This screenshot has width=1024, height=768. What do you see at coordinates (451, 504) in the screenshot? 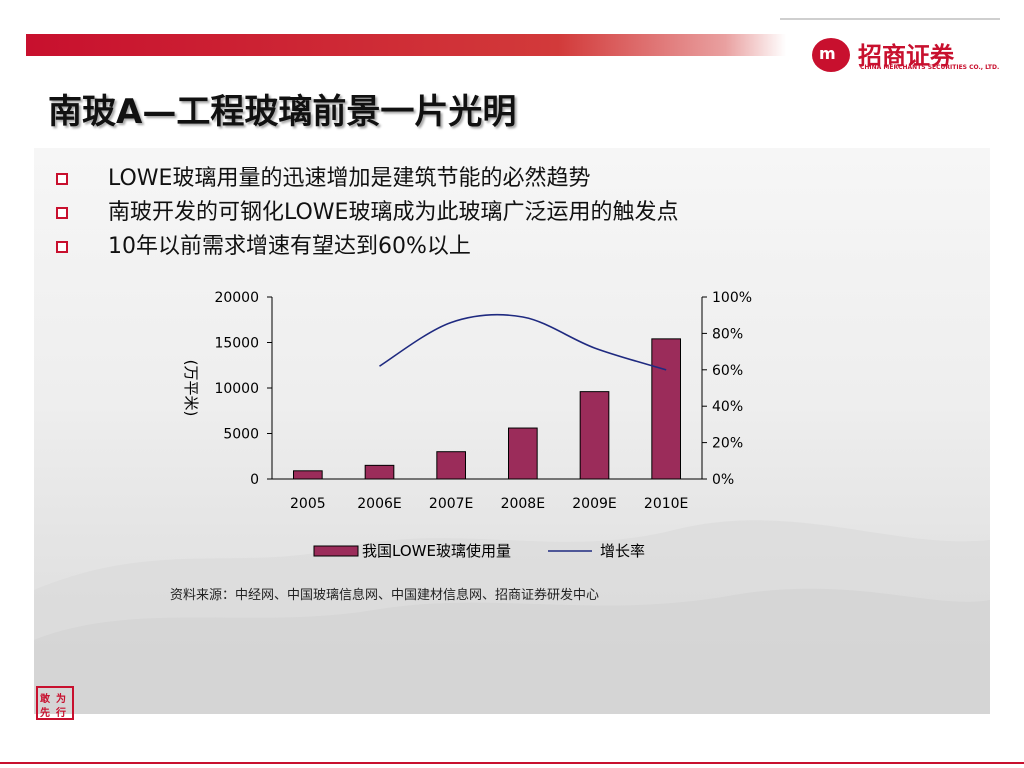
I see `x-tick-label: 2007E` at bounding box center [451, 504].